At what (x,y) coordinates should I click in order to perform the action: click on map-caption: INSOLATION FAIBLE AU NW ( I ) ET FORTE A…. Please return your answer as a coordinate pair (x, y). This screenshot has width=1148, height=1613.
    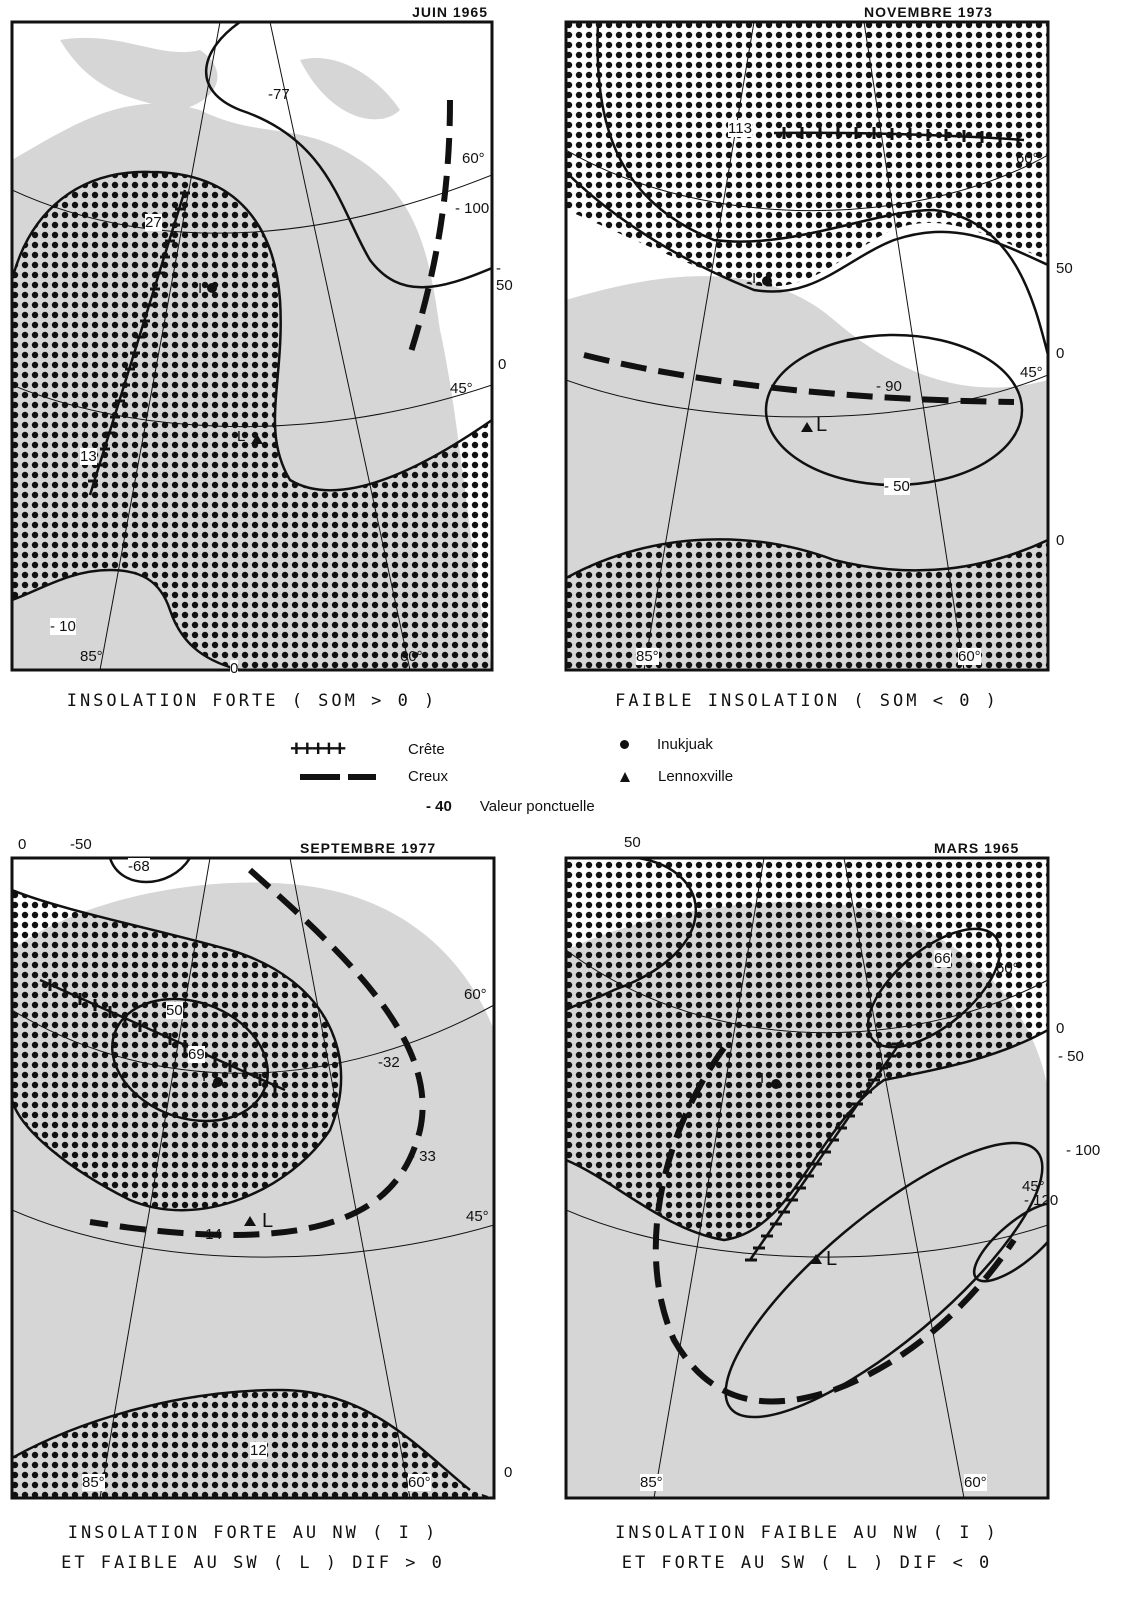
    Looking at the image, I should click on (807, 1548).